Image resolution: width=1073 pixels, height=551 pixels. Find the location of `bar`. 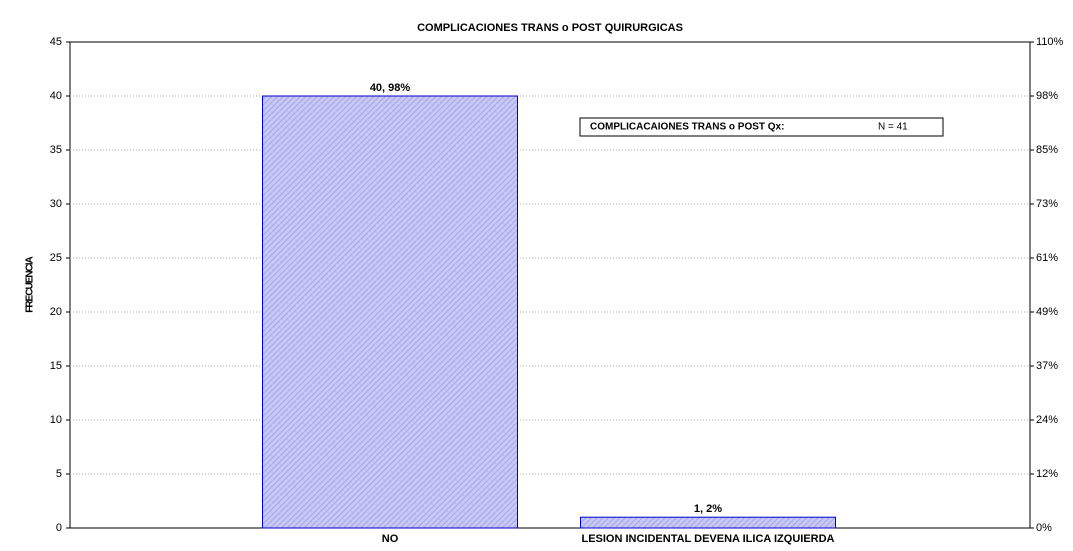

bar is located at coordinates (708, 522).